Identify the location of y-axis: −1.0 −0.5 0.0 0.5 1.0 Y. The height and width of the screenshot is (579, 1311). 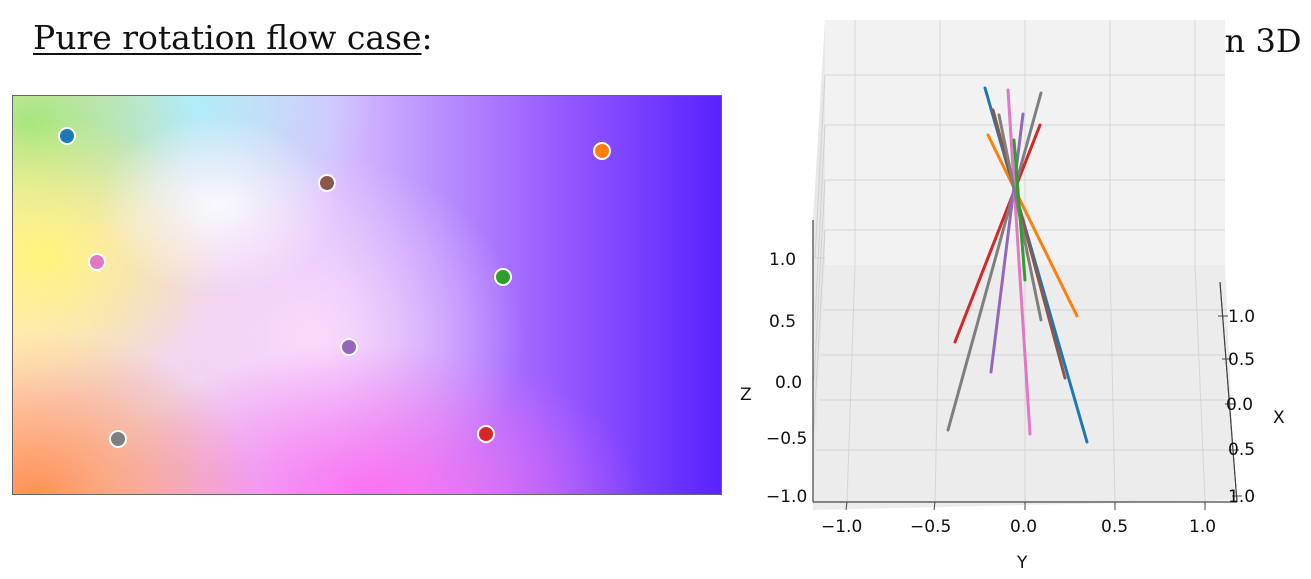
(1018, 537).